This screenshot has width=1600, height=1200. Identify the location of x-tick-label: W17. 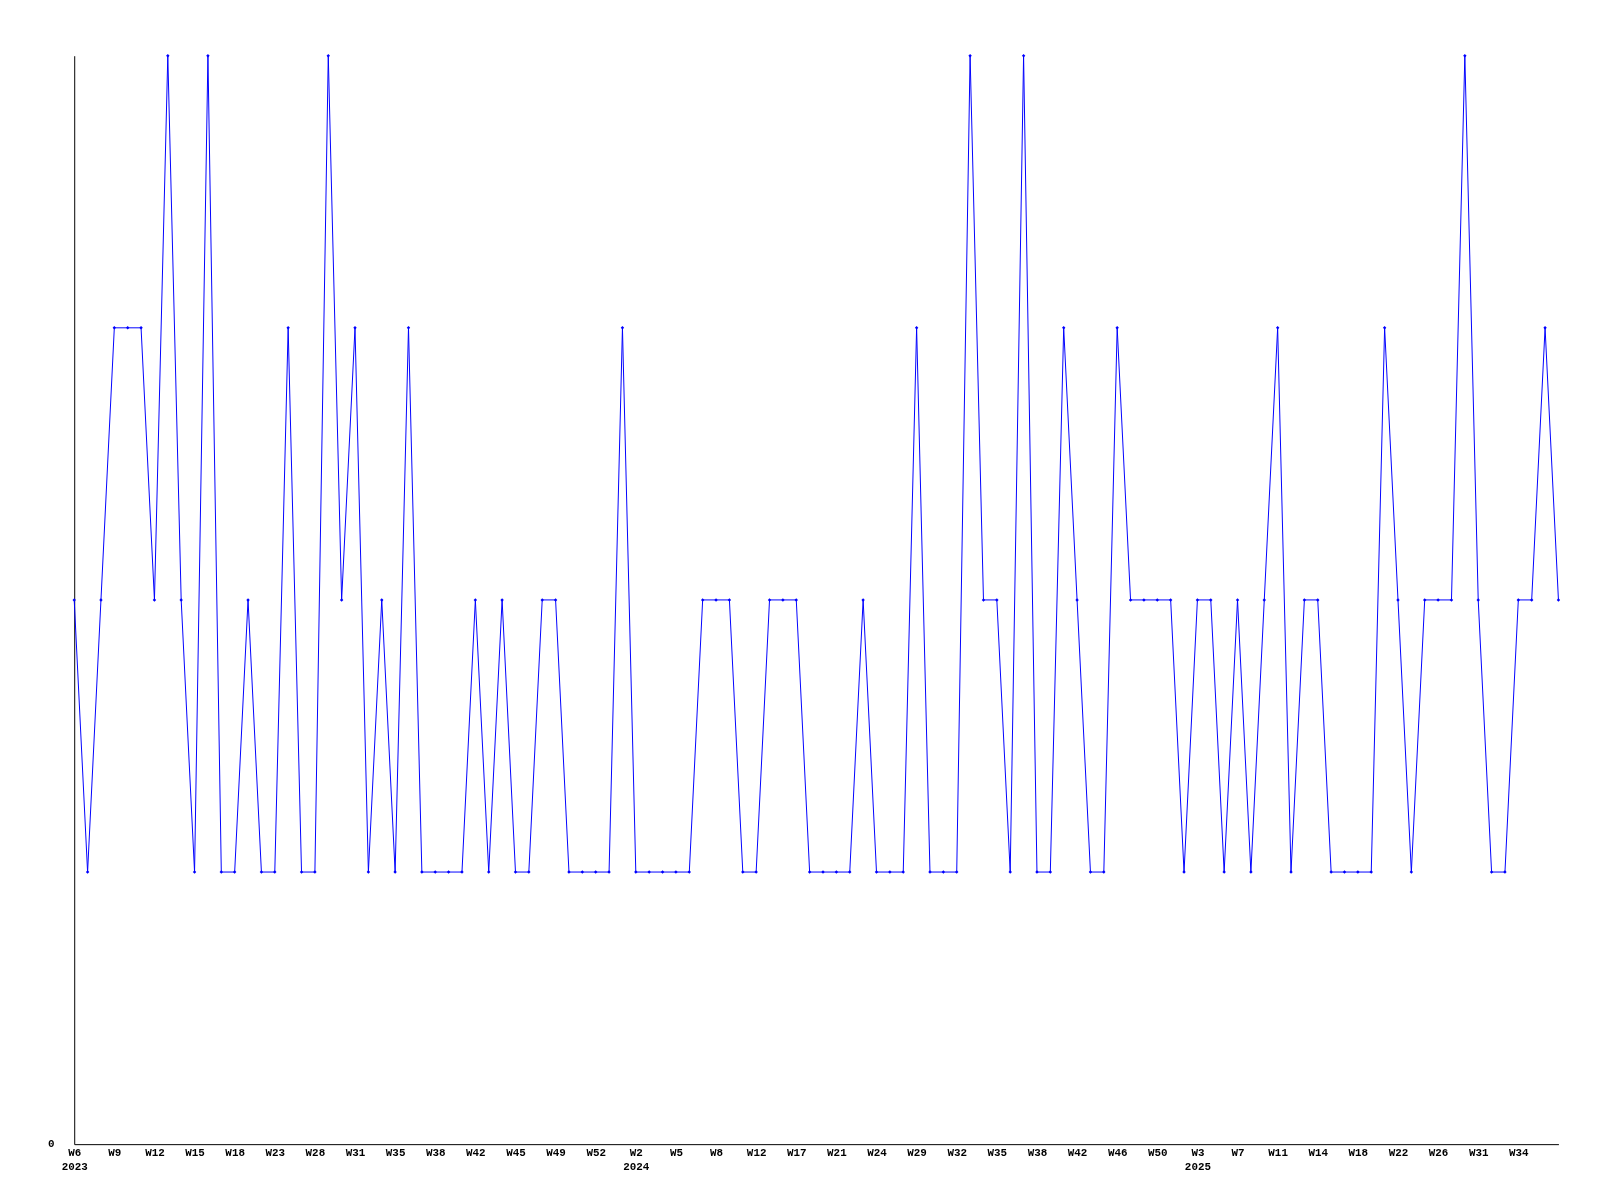
(796, 1152).